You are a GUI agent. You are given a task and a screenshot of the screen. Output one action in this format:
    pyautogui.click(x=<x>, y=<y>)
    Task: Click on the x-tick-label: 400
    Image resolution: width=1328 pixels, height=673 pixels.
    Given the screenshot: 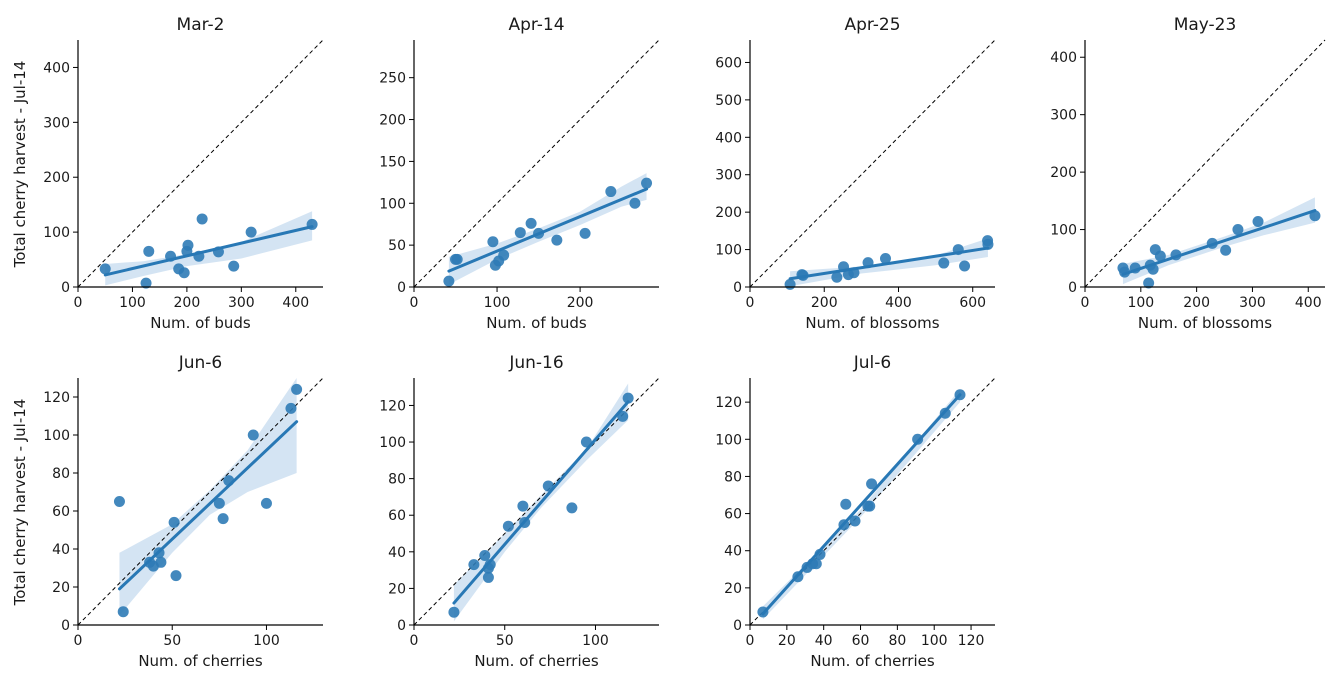 What is the action you would take?
    pyautogui.click(x=898, y=303)
    